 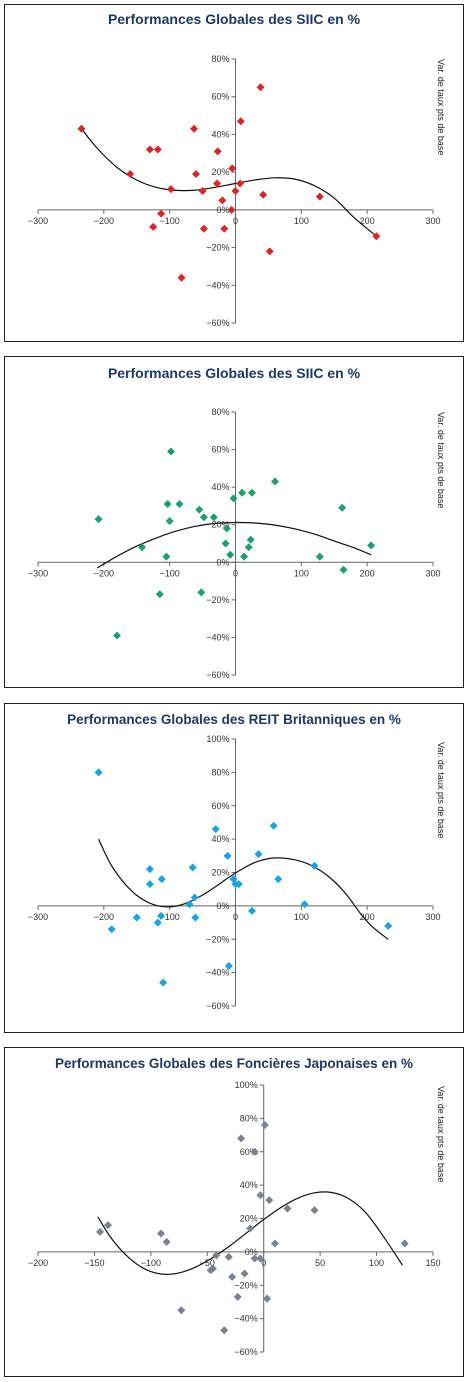 I want to click on x-tick-label: −50, so click(x=207, y=1263).